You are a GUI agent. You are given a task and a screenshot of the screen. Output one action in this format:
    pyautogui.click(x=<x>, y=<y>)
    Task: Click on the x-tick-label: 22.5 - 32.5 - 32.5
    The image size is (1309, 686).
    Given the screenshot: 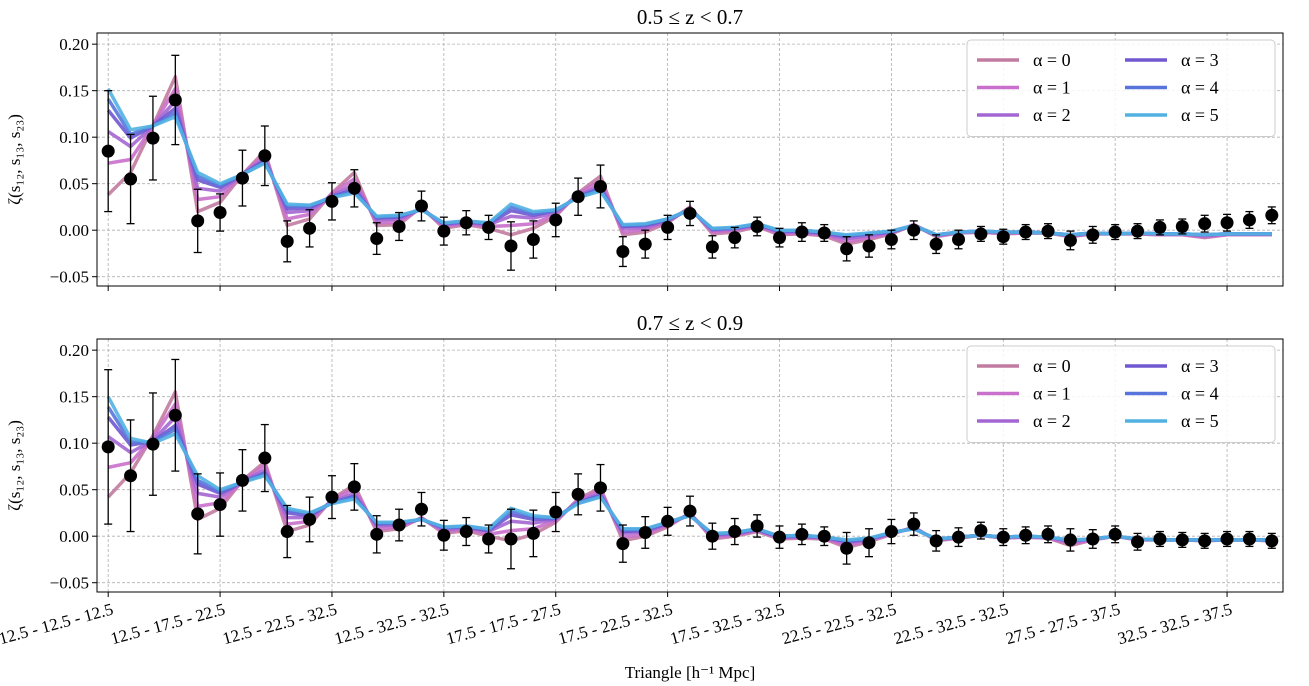 What is the action you would take?
    pyautogui.click(x=951, y=624)
    